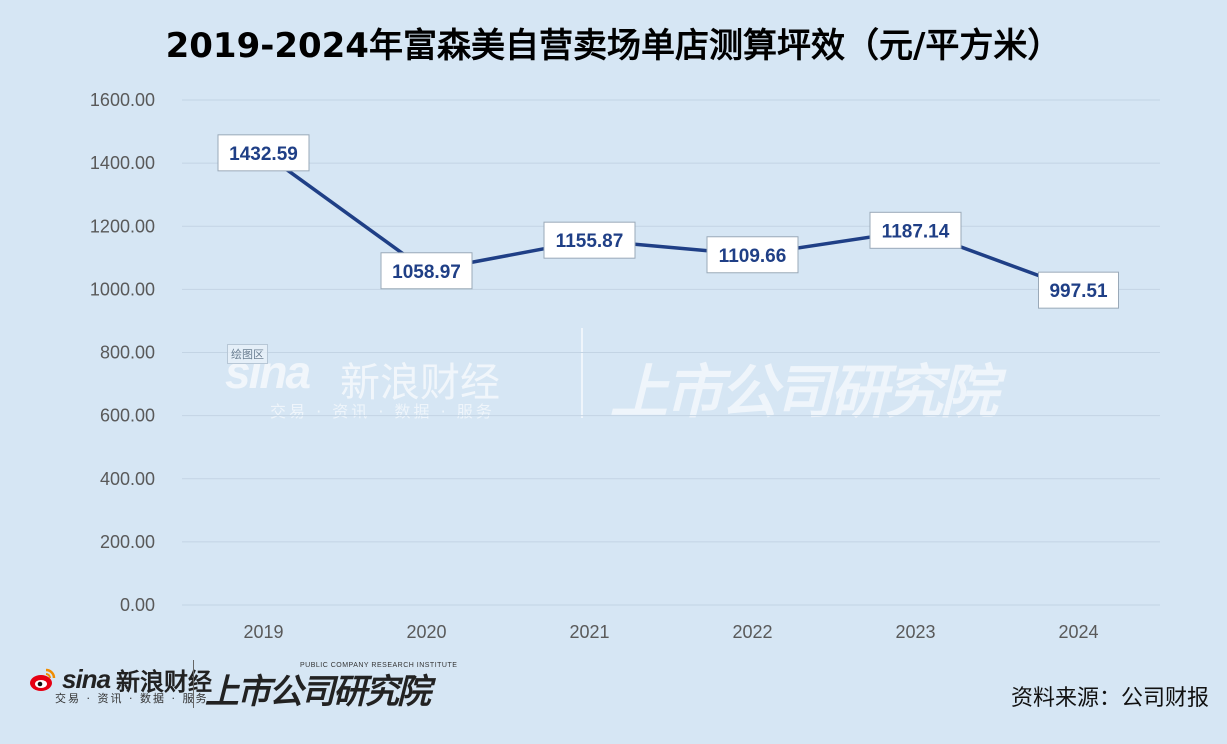 The width and height of the screenshot is (1227, 744). I want to click on data-label-text: 1058.97, so click(426, 272).